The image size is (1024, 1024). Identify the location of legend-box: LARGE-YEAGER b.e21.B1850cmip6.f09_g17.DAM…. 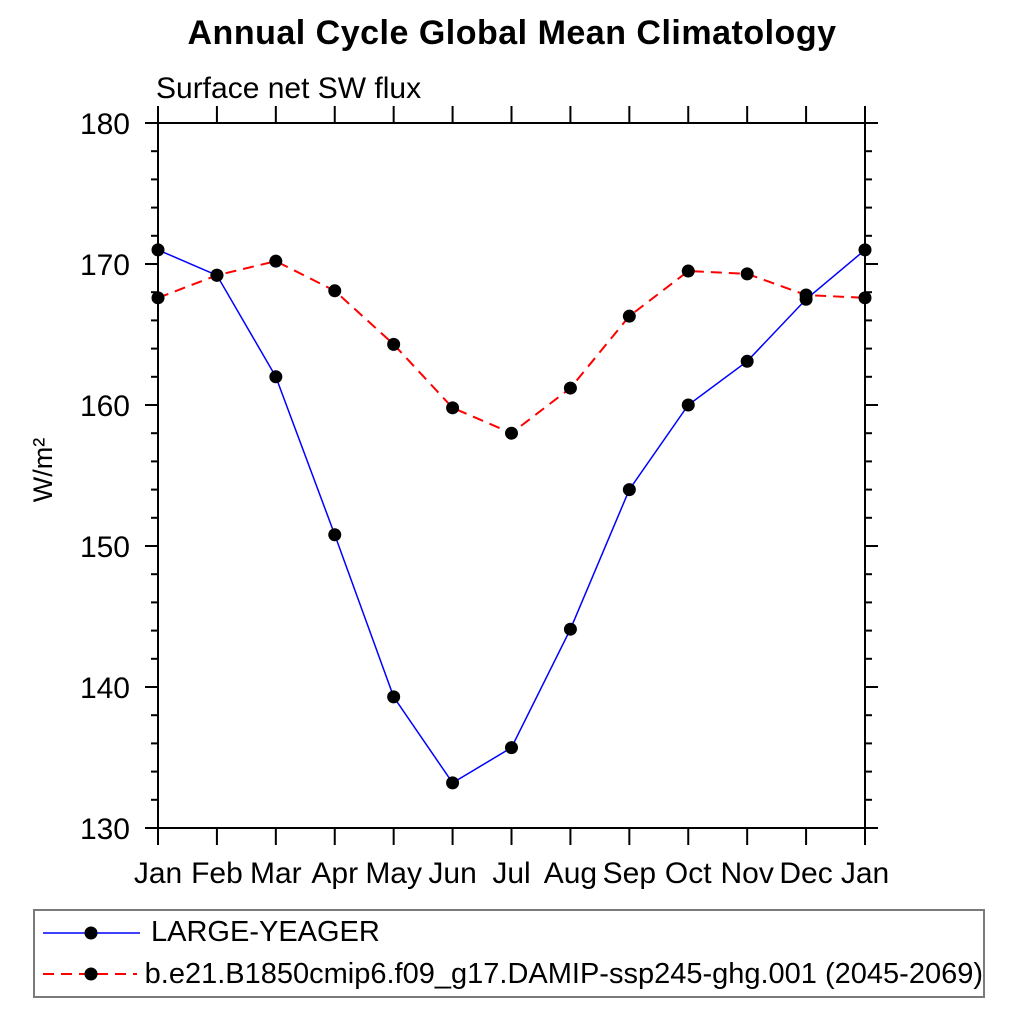
(509, 953).